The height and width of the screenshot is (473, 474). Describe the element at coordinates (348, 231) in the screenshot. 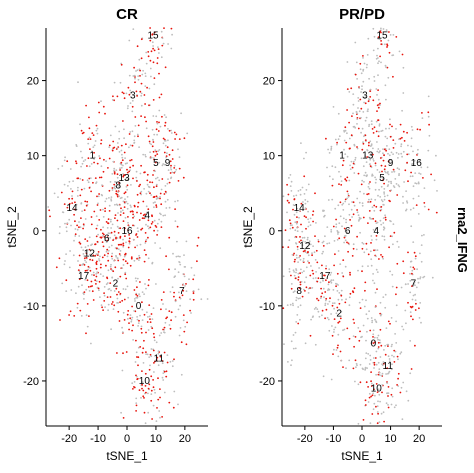

I see `cluster-label: 6` at that location.